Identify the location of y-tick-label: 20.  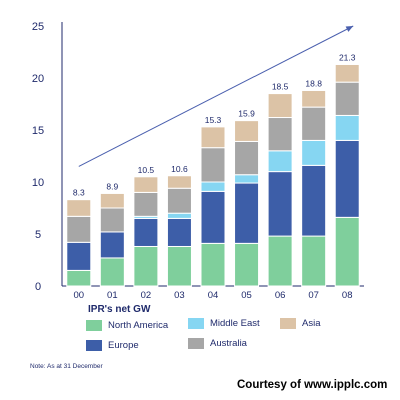
(38, 79).